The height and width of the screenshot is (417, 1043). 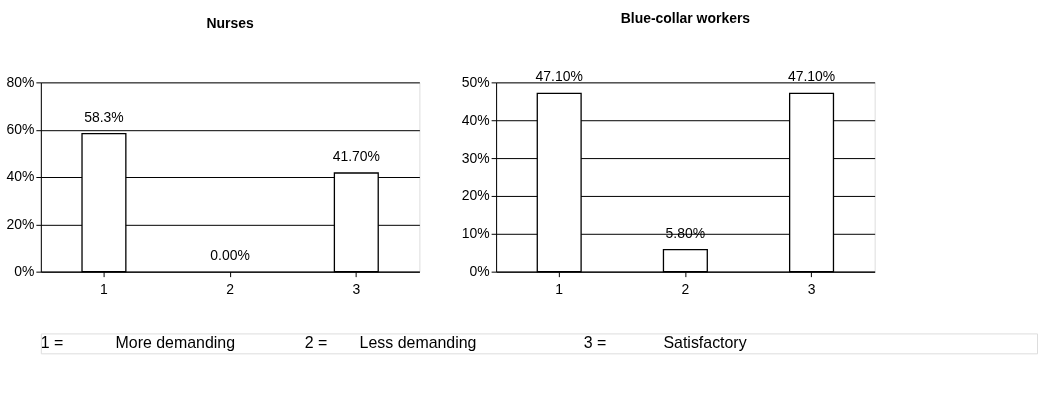 I want to click on text: 3 =, so click(x=595, y=343).